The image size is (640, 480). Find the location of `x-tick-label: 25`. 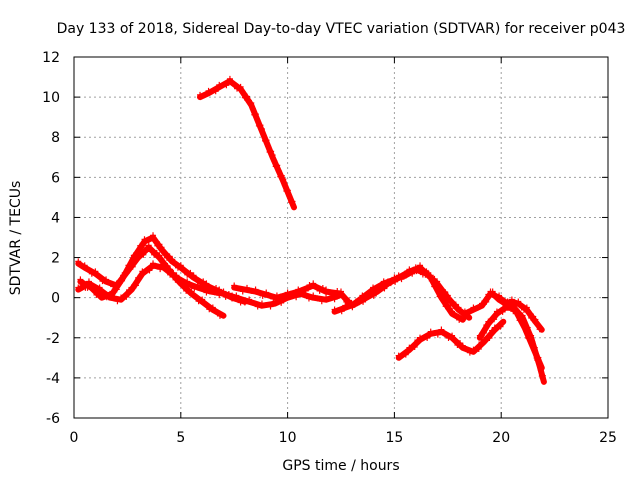

x-tick-label: 25 is located at coordinates (608, 438).